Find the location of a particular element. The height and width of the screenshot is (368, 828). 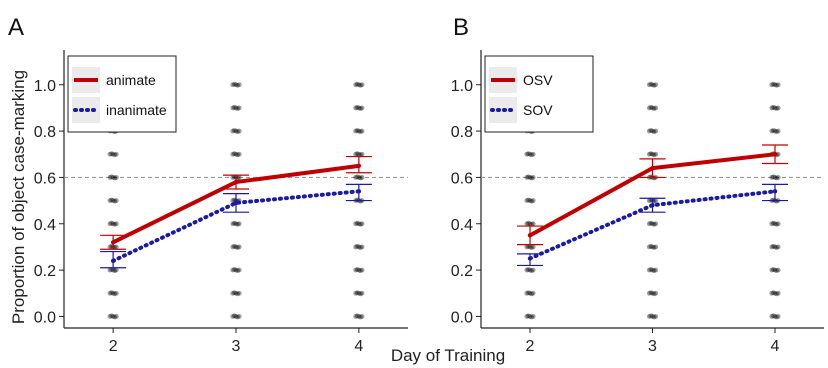

y-tick-label: 0.4 is located at coordinates (45, 225).